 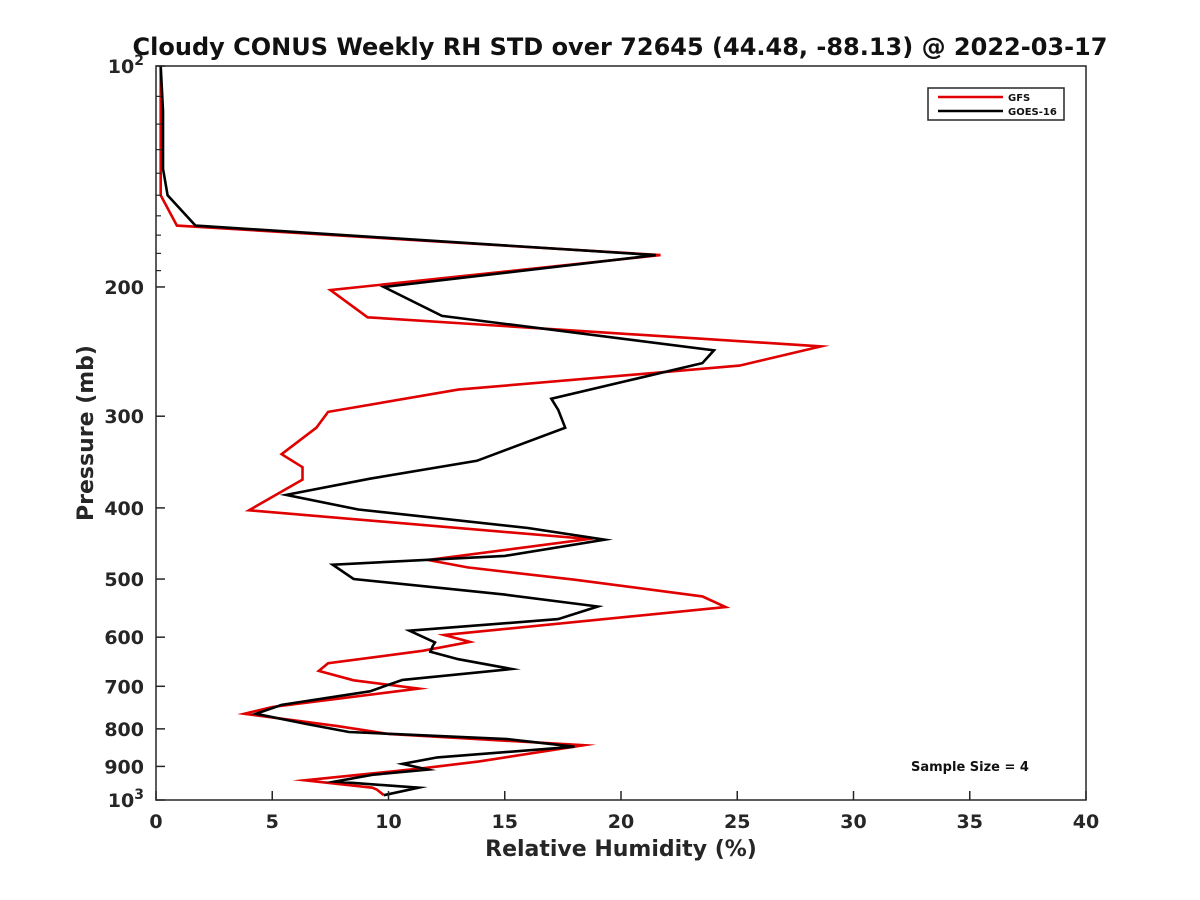 What do you see at coordinates (853, 822) in the screenshot?
I see `x-tick-label: 30` at bounding box center [853, 822].